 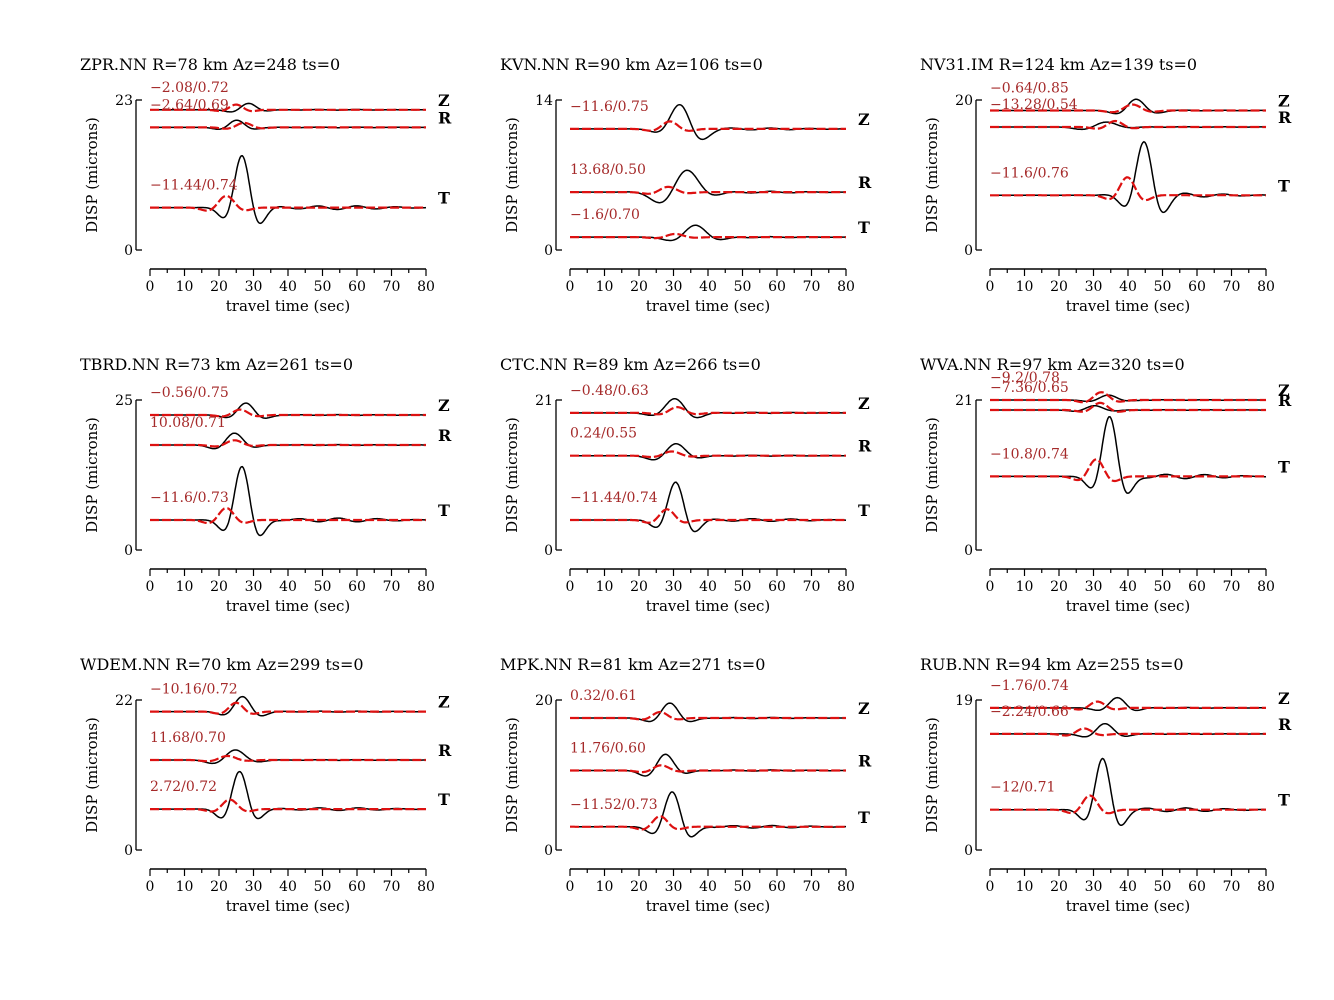 What do you see at coordinates (544, 101) in the screenshot?
I see `y-tick-label: 14` at bounding box center [544, 101].